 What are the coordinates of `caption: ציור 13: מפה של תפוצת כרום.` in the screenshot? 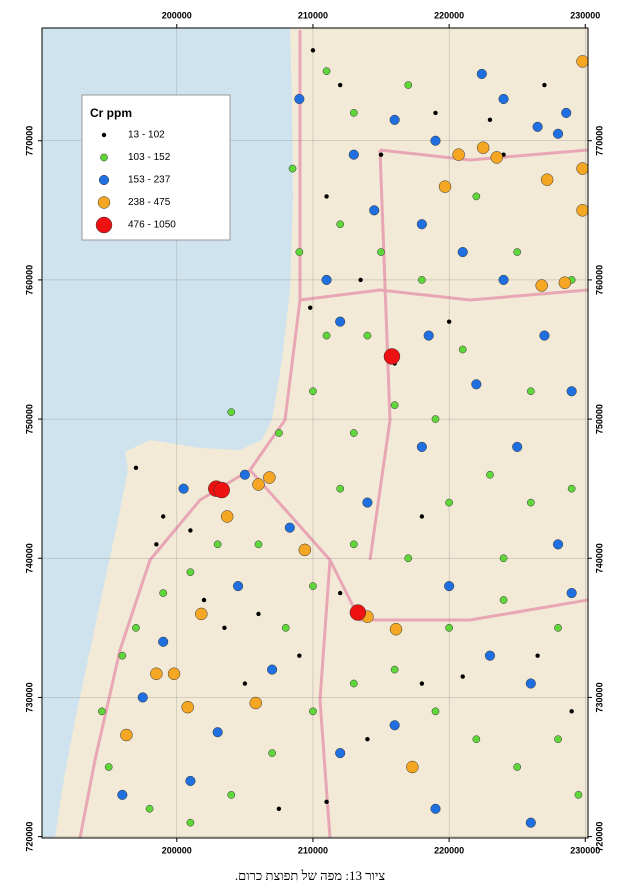 It's located at (310, 875).